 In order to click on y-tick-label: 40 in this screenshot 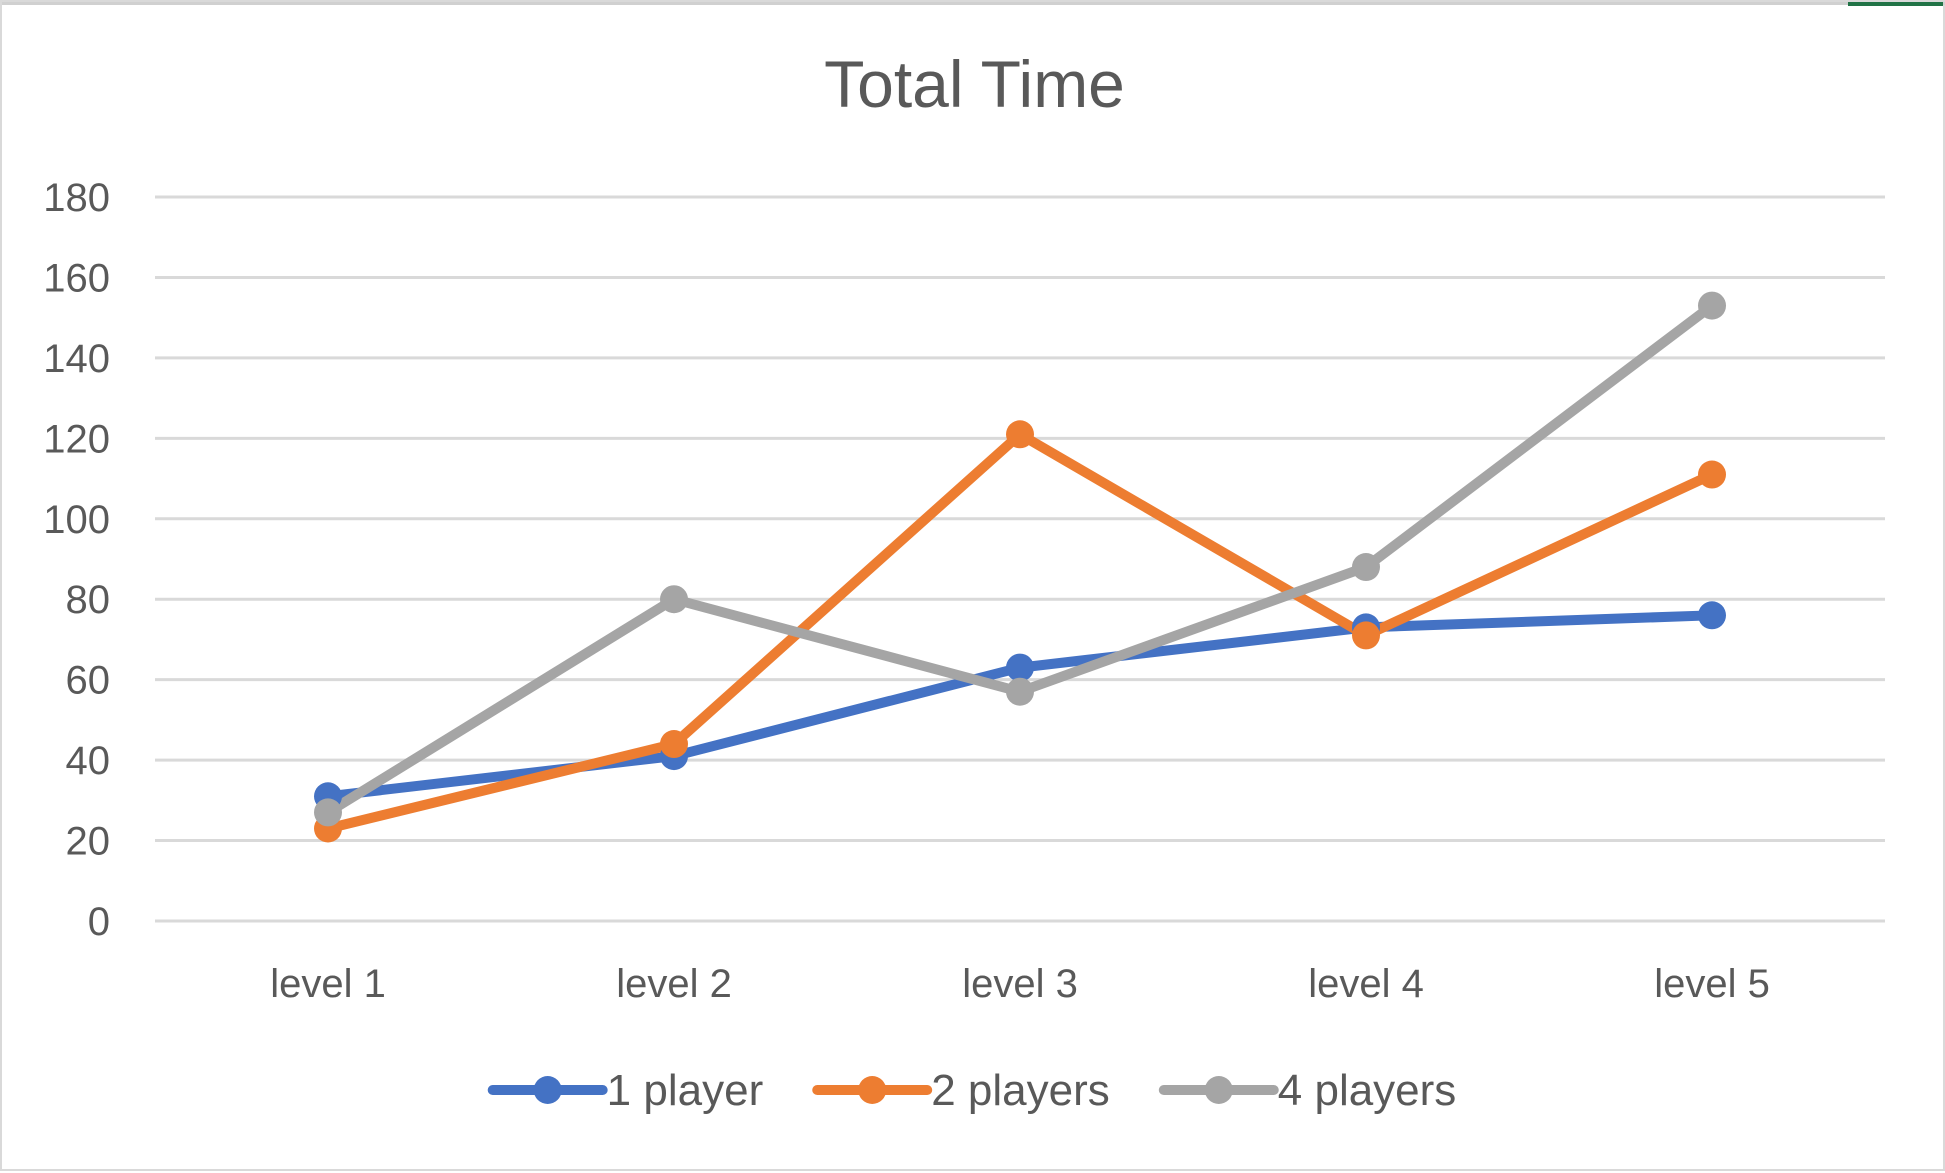, I will do `click(88, 761)`.